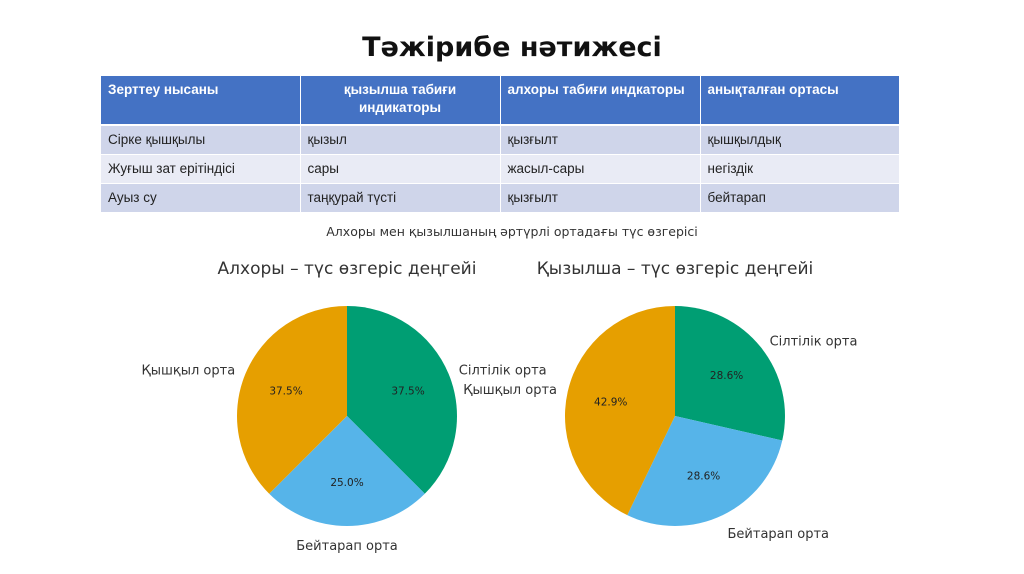 This screenshot has width=1024, height=574. I want to click on header-cell-object: Зерттеу нысаны, so click(201, 101).